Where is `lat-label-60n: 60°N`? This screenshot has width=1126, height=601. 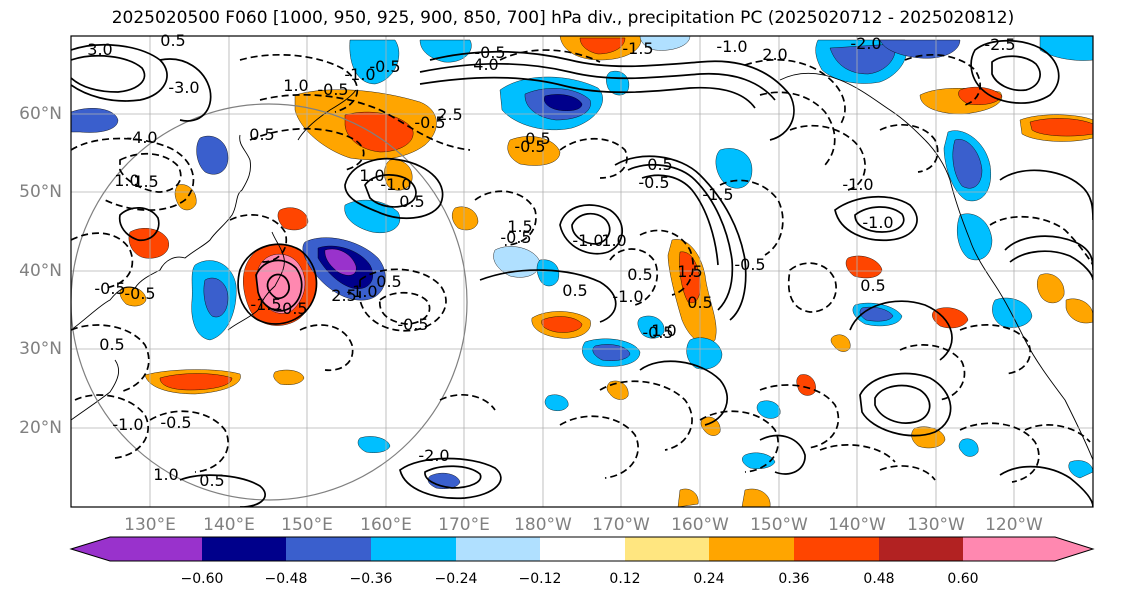
lat-label-60n: 60°N is located at coordinates (40, 114).